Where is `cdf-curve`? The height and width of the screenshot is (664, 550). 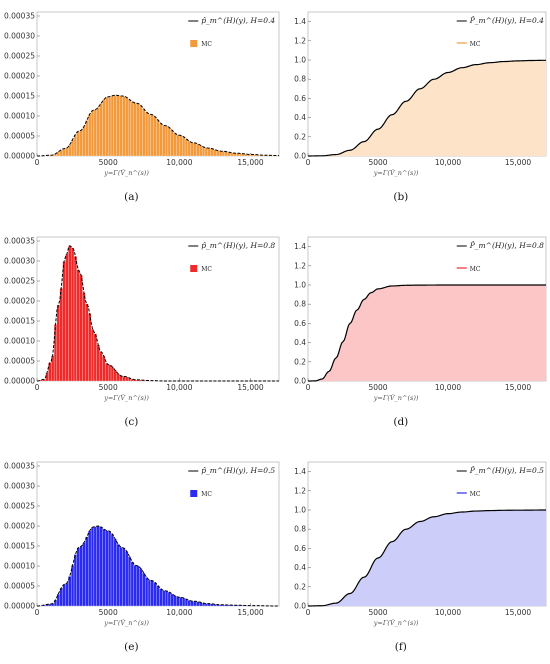
cdf-curve is located at coordinates (426, 333).